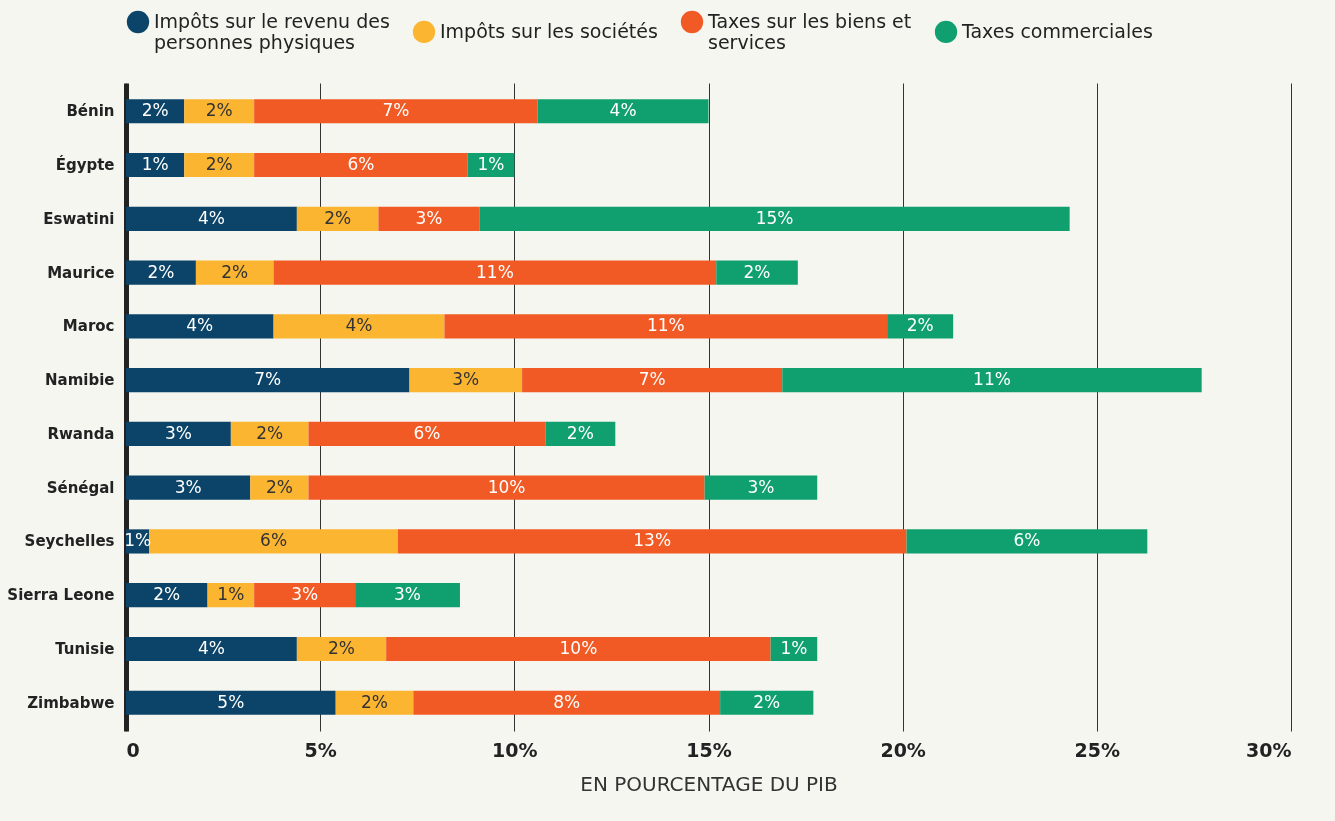 This screenshot has height=821, width=1335. I want to click on legend-label: Taxes sur les biens et services, so click(809, 31).